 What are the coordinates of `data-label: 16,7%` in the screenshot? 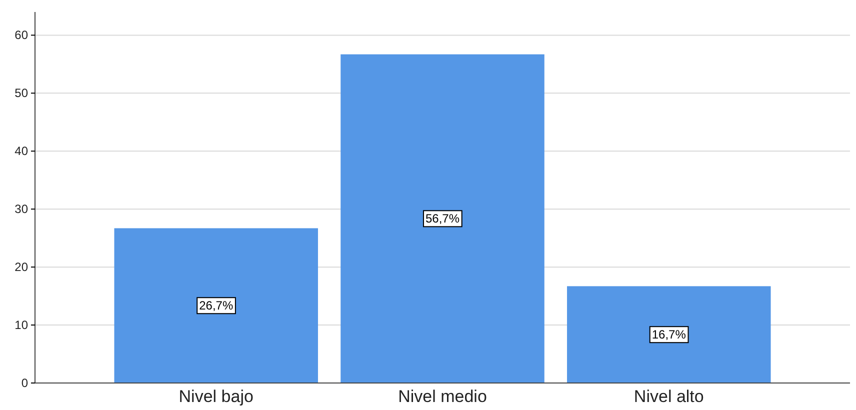 It's located at (669, 335).